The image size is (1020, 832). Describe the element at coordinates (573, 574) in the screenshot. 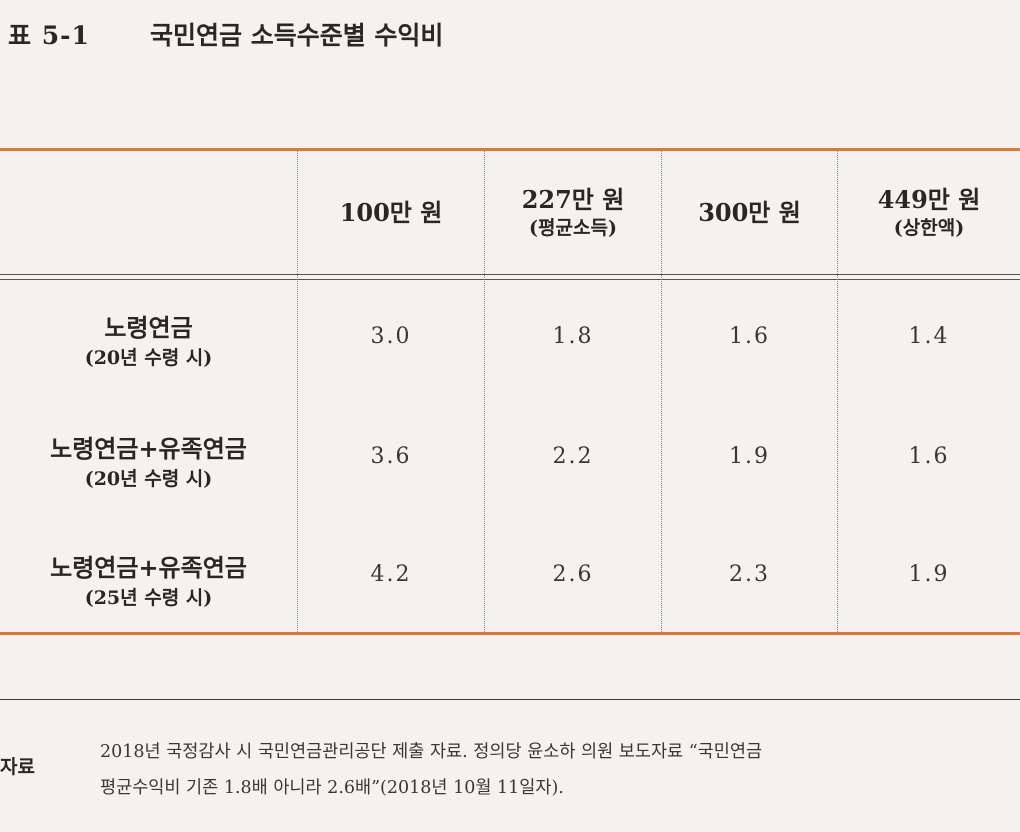

I see `table-cell: 2.6` at that location.